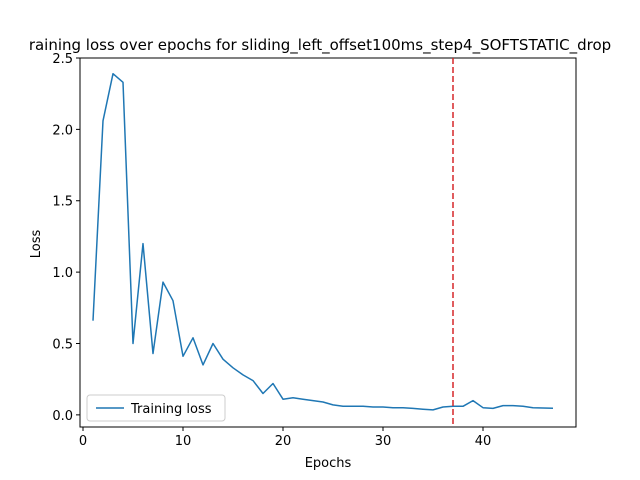  I want to click on legend: Training loss, so click(156, 408).